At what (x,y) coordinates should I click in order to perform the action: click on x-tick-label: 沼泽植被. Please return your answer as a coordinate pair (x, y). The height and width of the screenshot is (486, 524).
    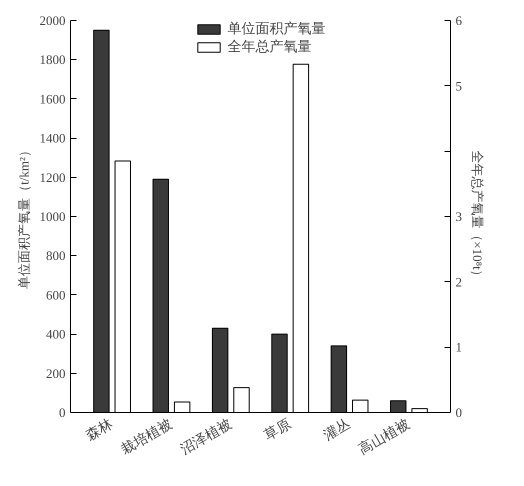
    Looking at the image, I should click on (206, 437).